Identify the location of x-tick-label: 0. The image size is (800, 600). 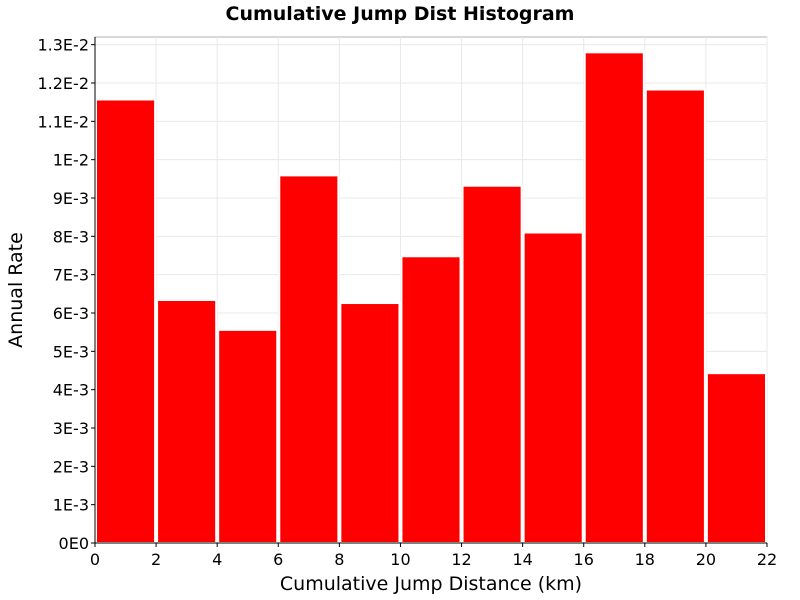
(95, 559).